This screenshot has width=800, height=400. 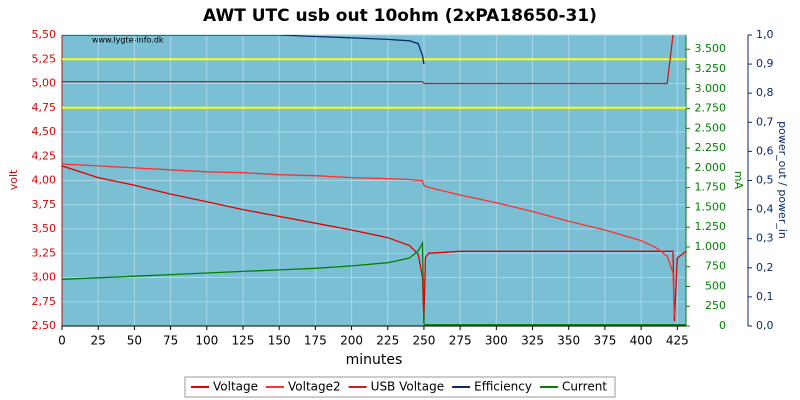 I want to click on y3-tick-label: 0,0, so click(x=765, y=325).